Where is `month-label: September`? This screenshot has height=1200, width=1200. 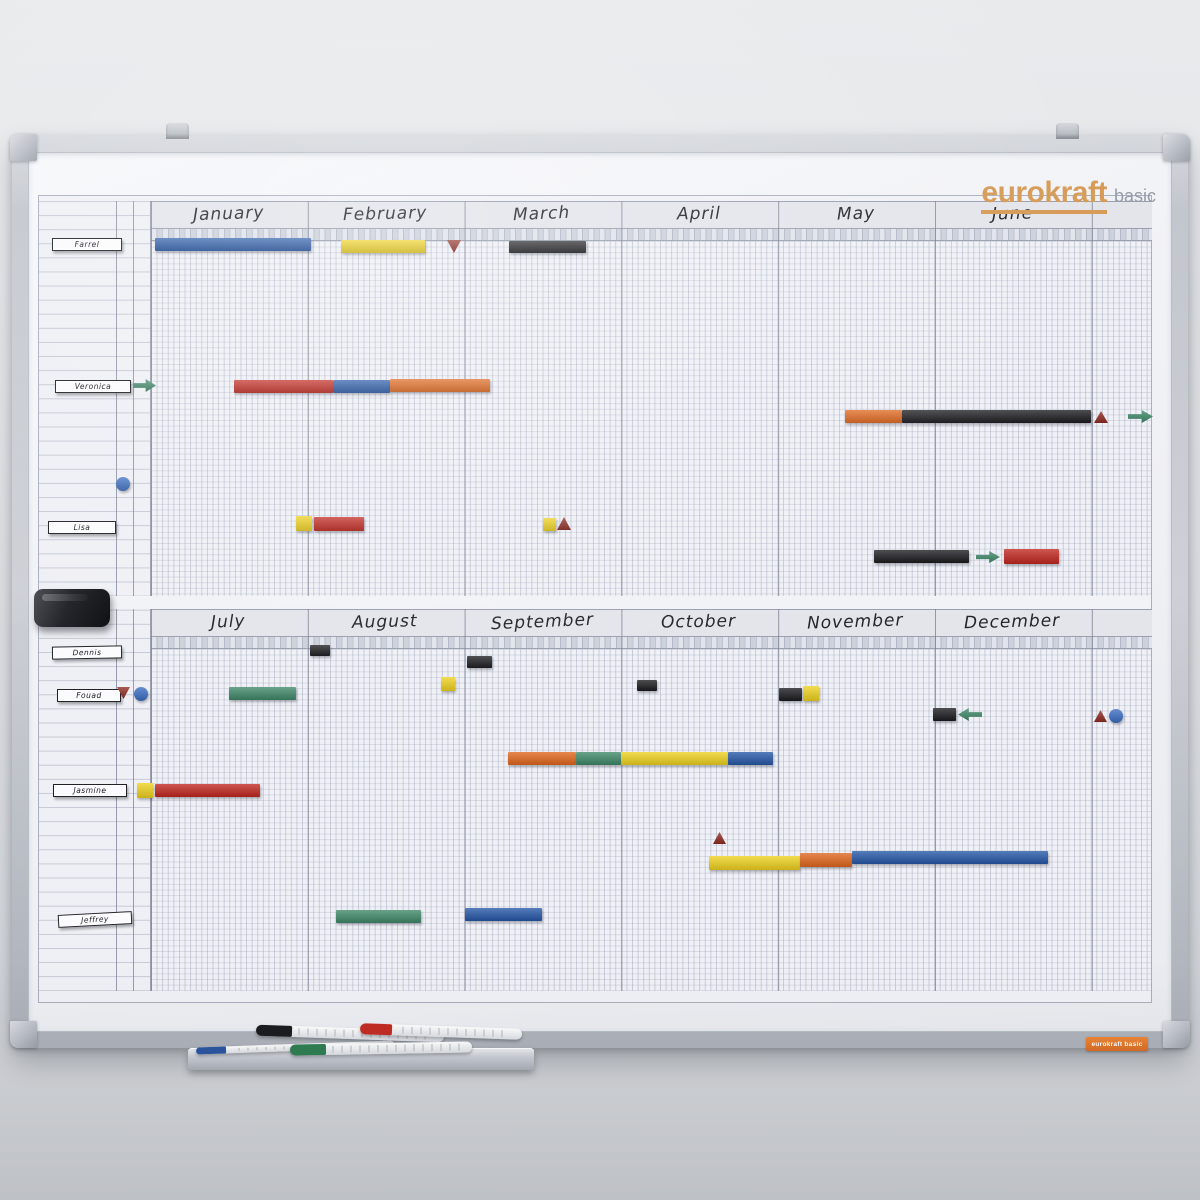
month-label: September is located at coordinates (542, 622).